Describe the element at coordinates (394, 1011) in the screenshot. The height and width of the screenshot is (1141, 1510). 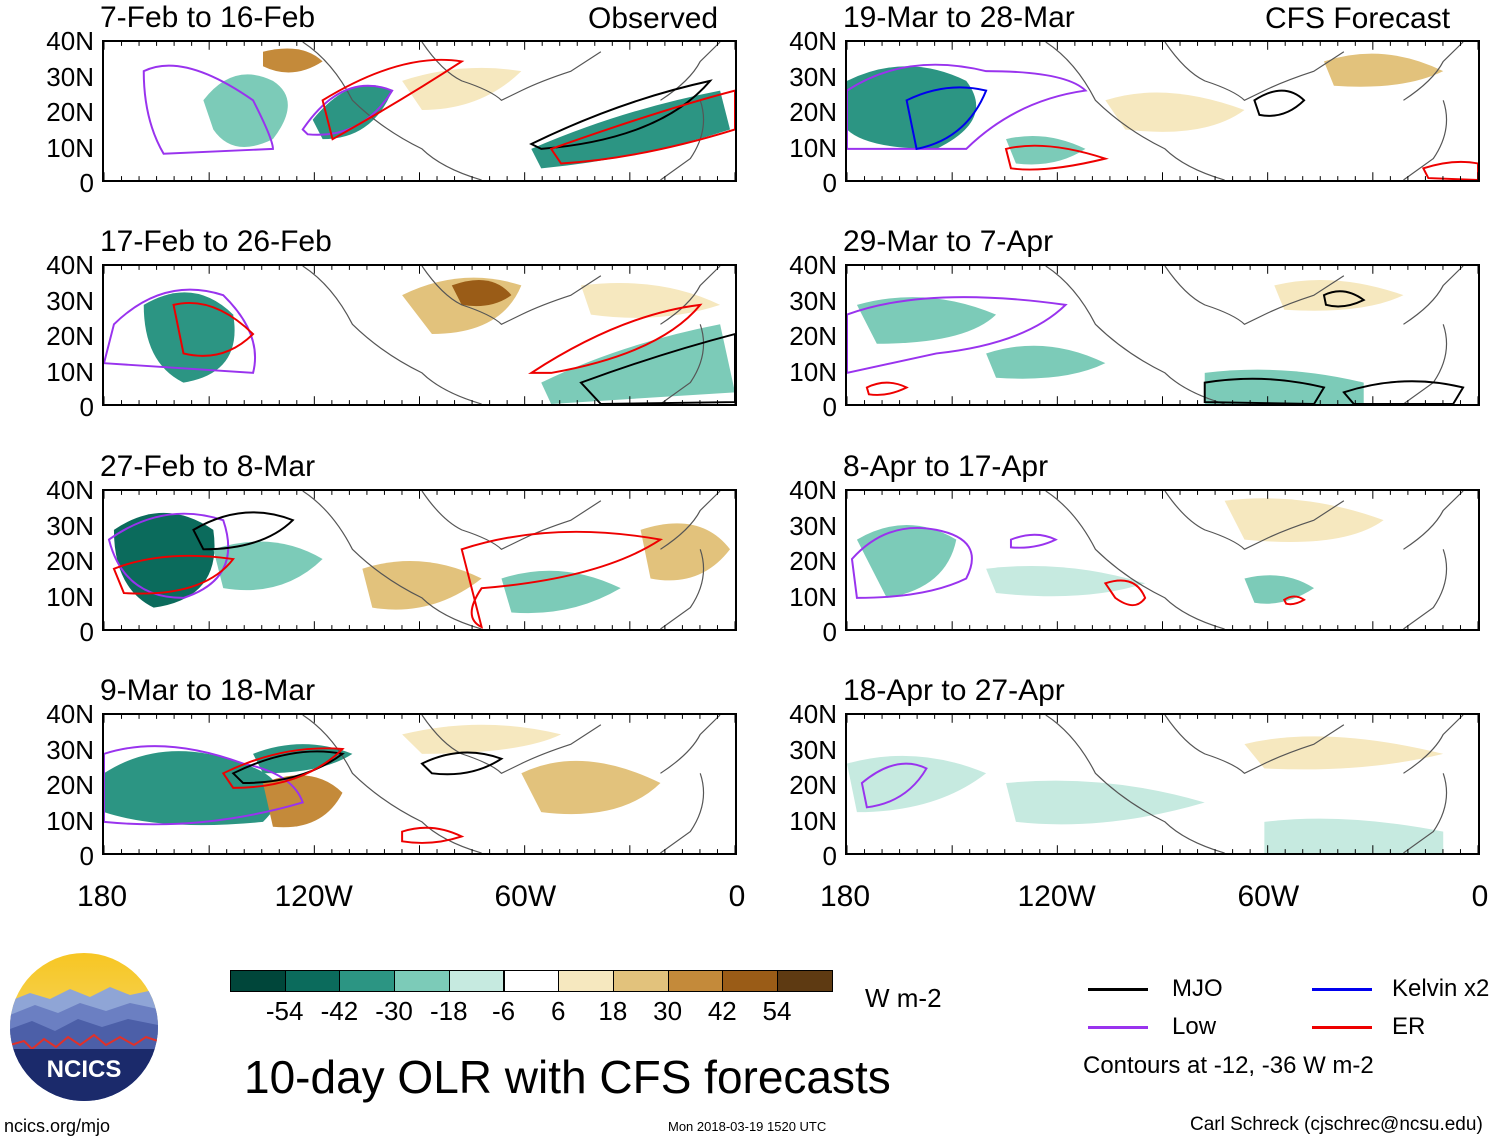
I see `colorbar-label: -30` at that location.